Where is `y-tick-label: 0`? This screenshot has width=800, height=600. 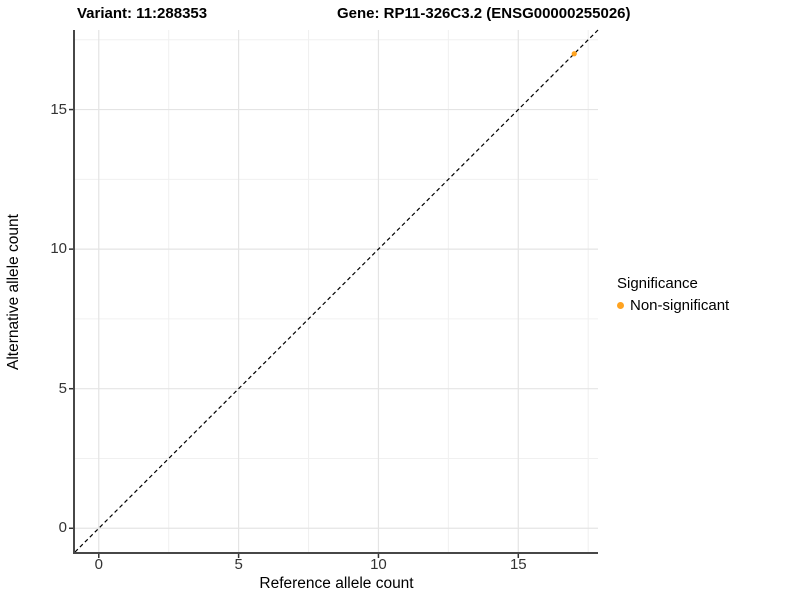 y-tick-label: 0 is located at coordinates (62, 528).